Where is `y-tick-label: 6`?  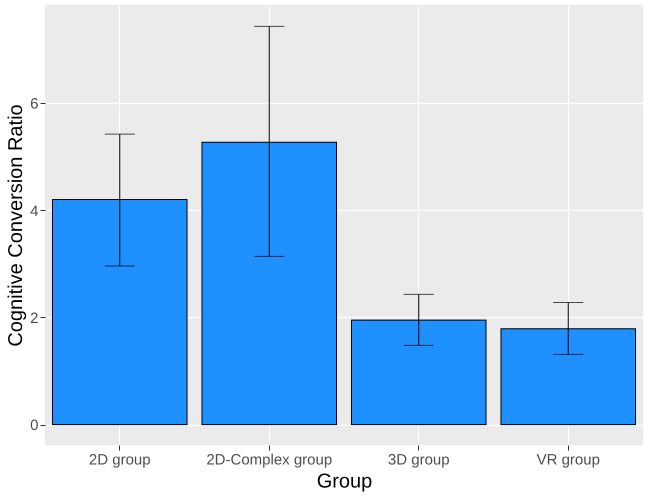 y-tick-label: 6 is located at coordinates (34, 104).